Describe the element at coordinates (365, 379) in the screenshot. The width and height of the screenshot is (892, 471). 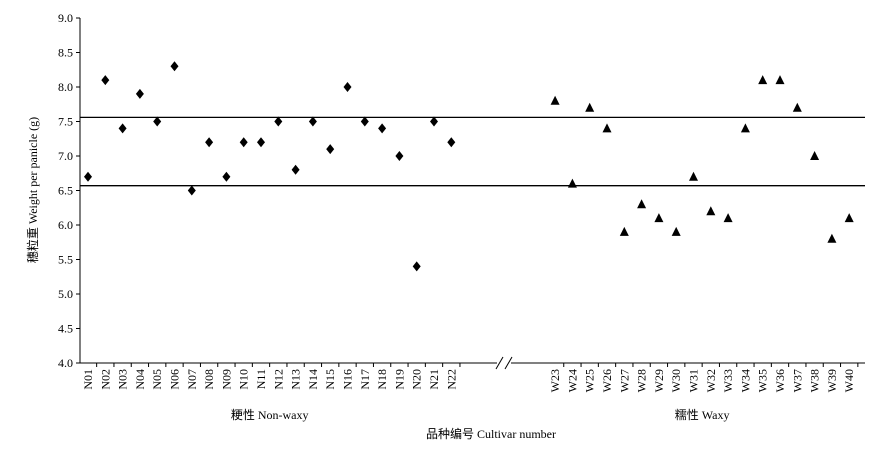
I see `x-tick-label: N17` at that location.